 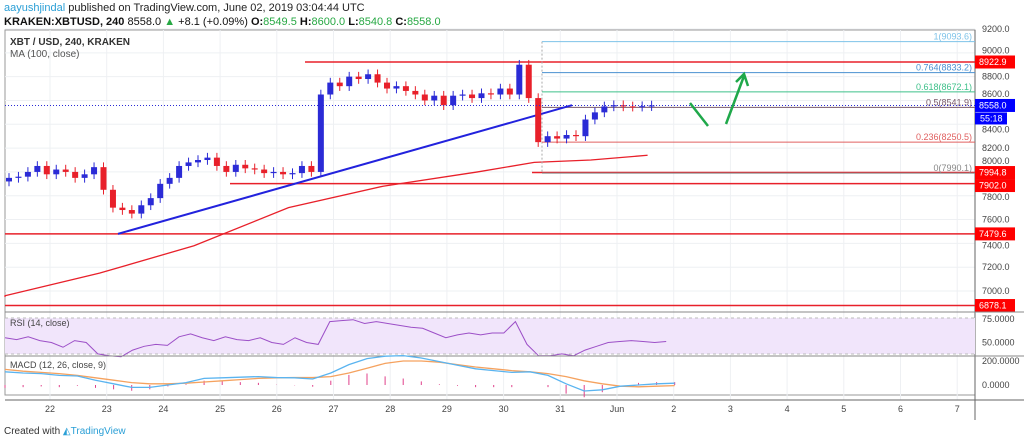 I want to click on price-level-label: 7994.8, so click(x=993, y=173).